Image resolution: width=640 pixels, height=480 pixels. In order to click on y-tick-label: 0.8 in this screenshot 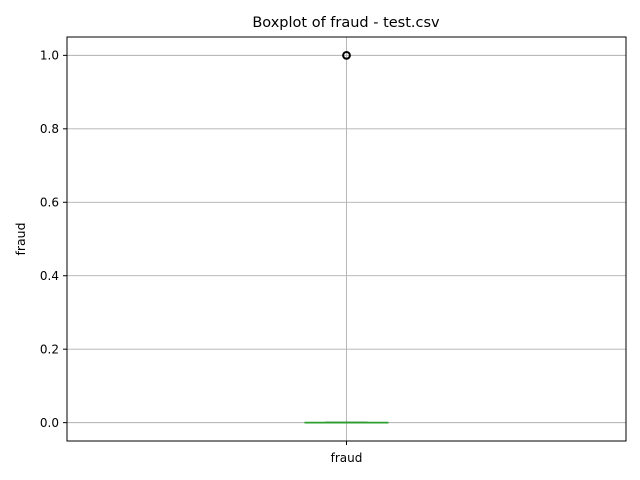, I will do `click(49, 129)`.